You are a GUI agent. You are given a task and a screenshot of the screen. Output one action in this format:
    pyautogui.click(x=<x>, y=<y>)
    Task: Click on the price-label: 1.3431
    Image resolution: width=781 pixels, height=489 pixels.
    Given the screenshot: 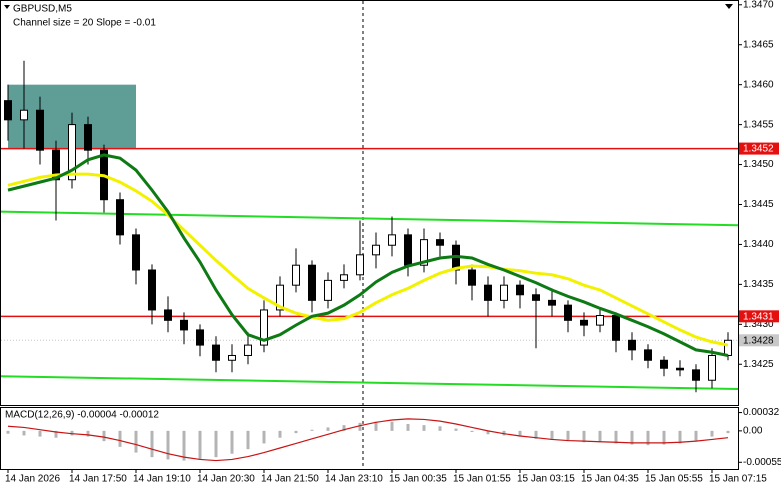 What is the action you would take?
    pyautogui.click(x=758, y=316)
    